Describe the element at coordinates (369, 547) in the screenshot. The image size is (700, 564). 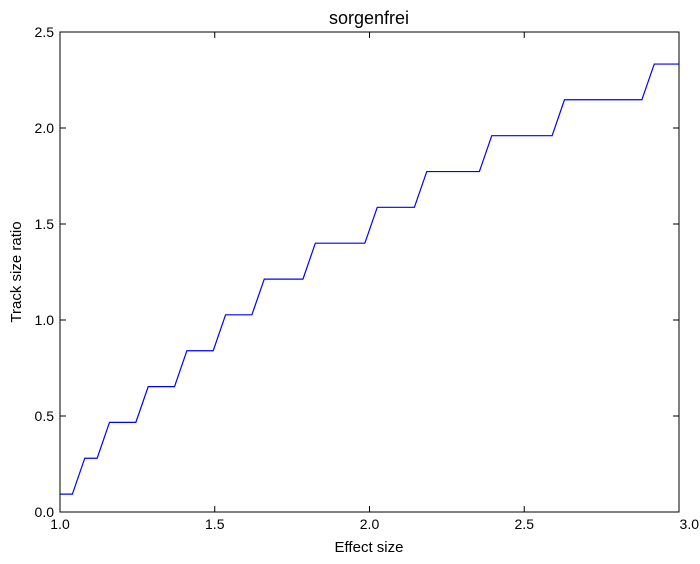
I see `x-axis-label: Effect size` at that location.